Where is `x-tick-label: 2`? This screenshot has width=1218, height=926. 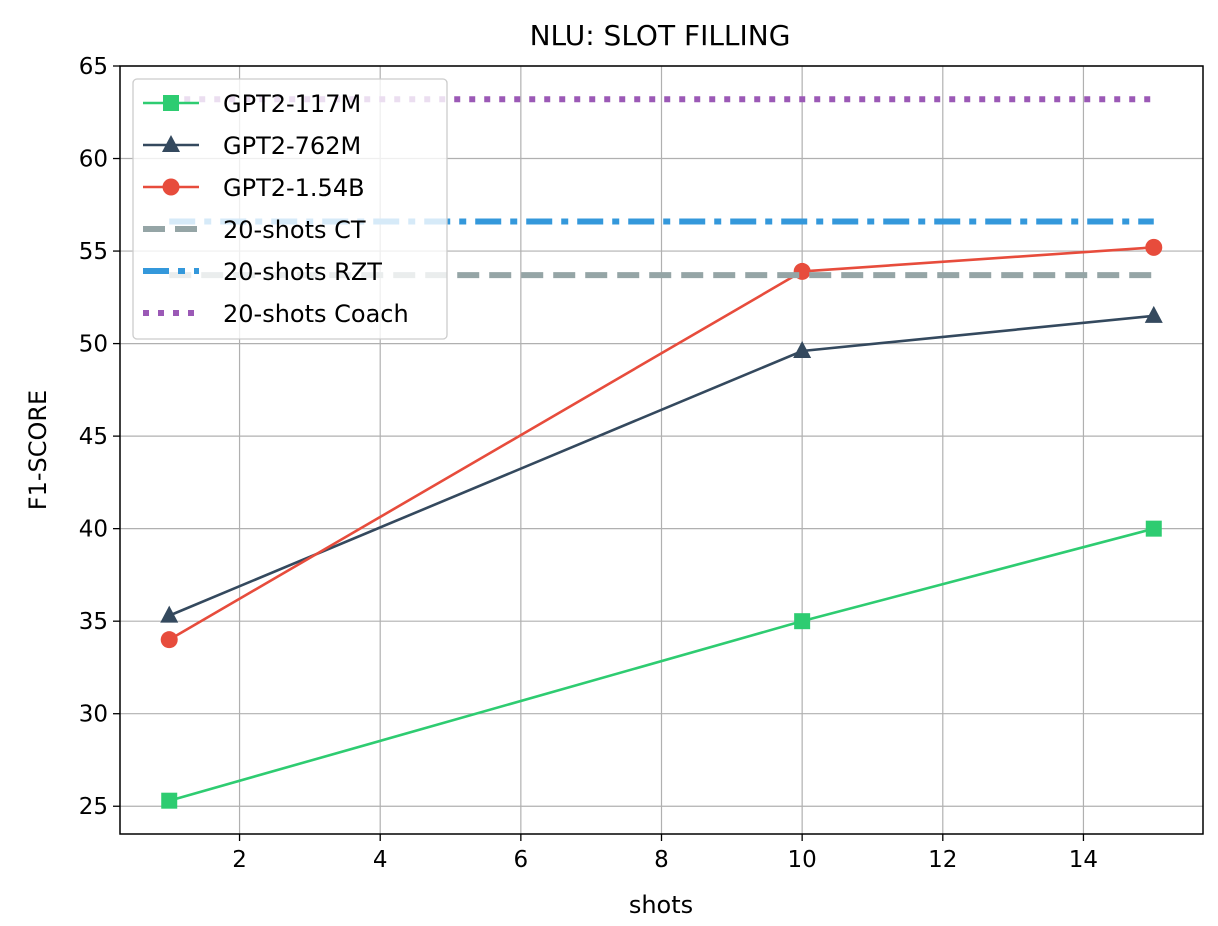 x-tick-label: 2 is located at coordinates (239, 860).